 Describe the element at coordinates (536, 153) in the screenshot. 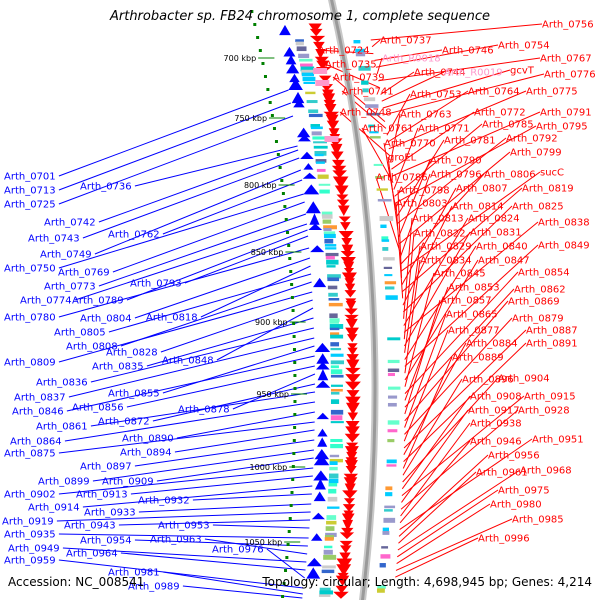

I see `gene-label-right: Arth_0799` at that location.